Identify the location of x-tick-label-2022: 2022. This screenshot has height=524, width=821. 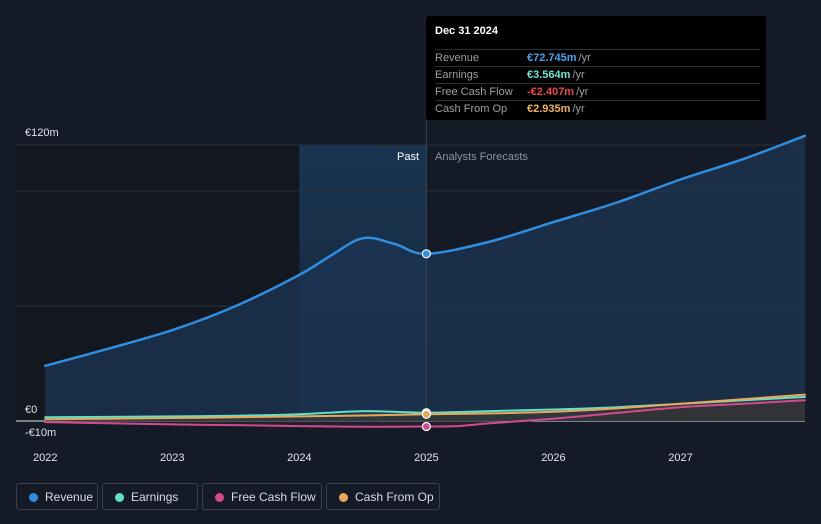
(45, 458).